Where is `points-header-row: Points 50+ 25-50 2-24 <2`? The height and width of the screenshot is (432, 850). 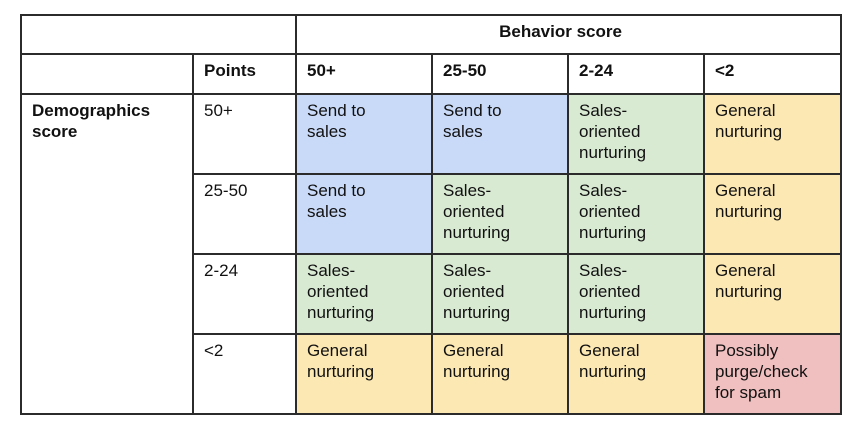
points-header-row: Points 50+ 25-50 2-24 <2 is located at coordinates (431, 74).